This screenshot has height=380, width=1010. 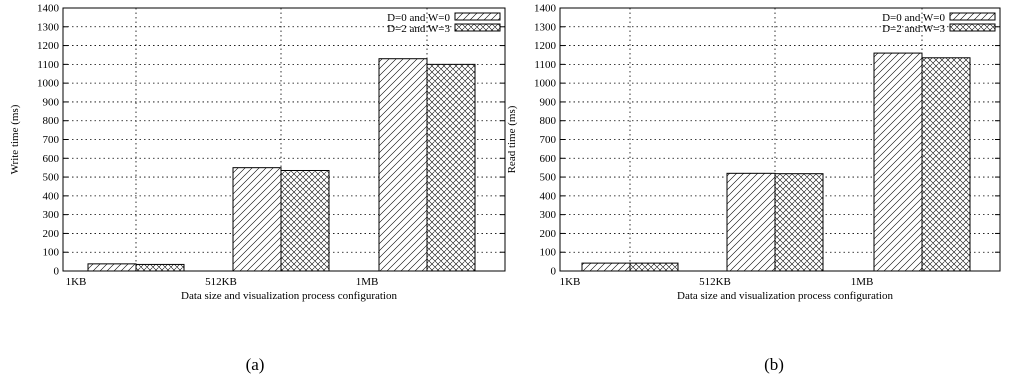 I want to click on panel-caption: (a), so click(x=255, y=364).